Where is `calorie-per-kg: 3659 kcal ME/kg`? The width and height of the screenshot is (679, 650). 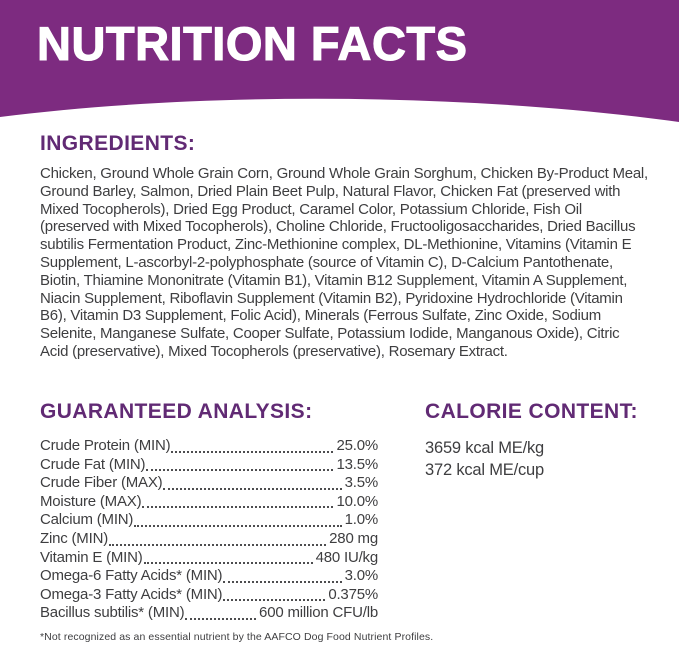
calorie-per-kg: 3659 kcal ME/kg is located at coordinates (484, 448).